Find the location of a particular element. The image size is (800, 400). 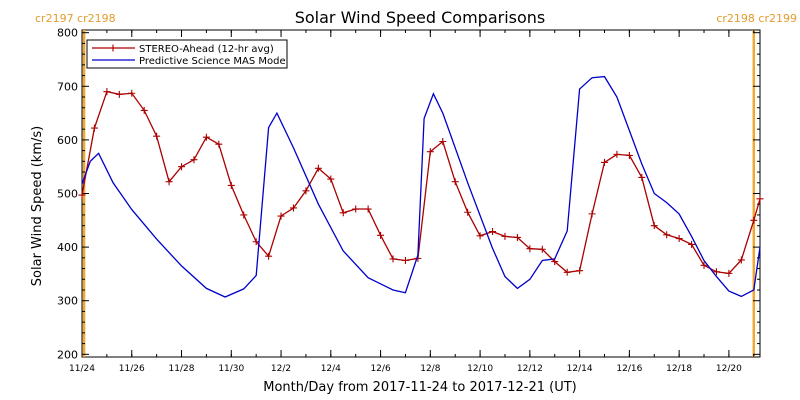

x-tick-label: 11/26 is located at coordinates (132, 369).